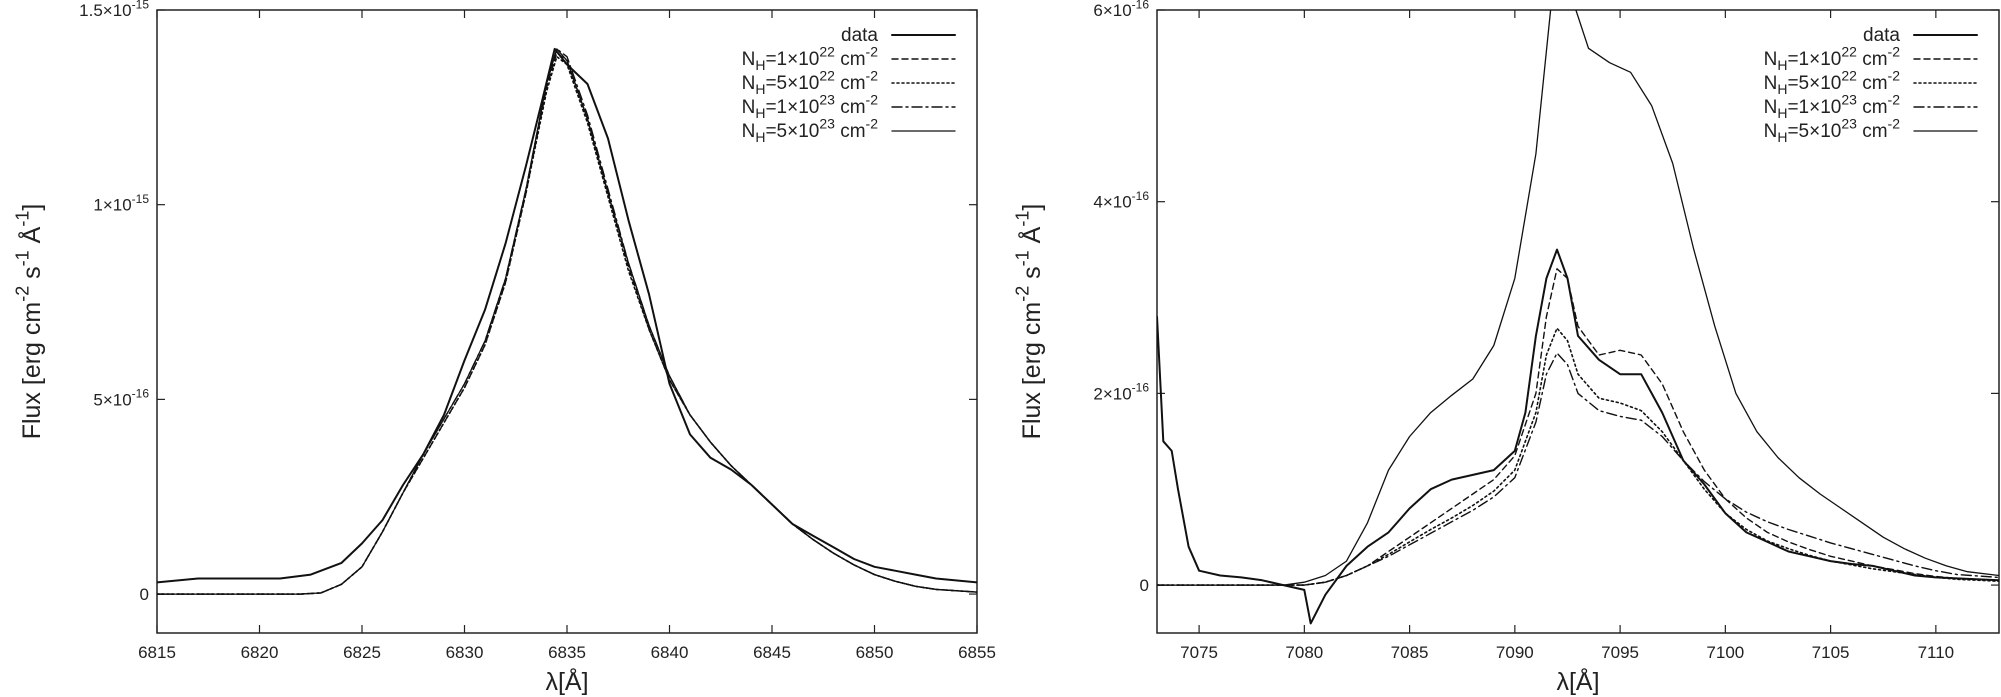 The width and height of the screenshot is (2001, 697). I want to click on x-tick-label: 6850, so click(875, 652).